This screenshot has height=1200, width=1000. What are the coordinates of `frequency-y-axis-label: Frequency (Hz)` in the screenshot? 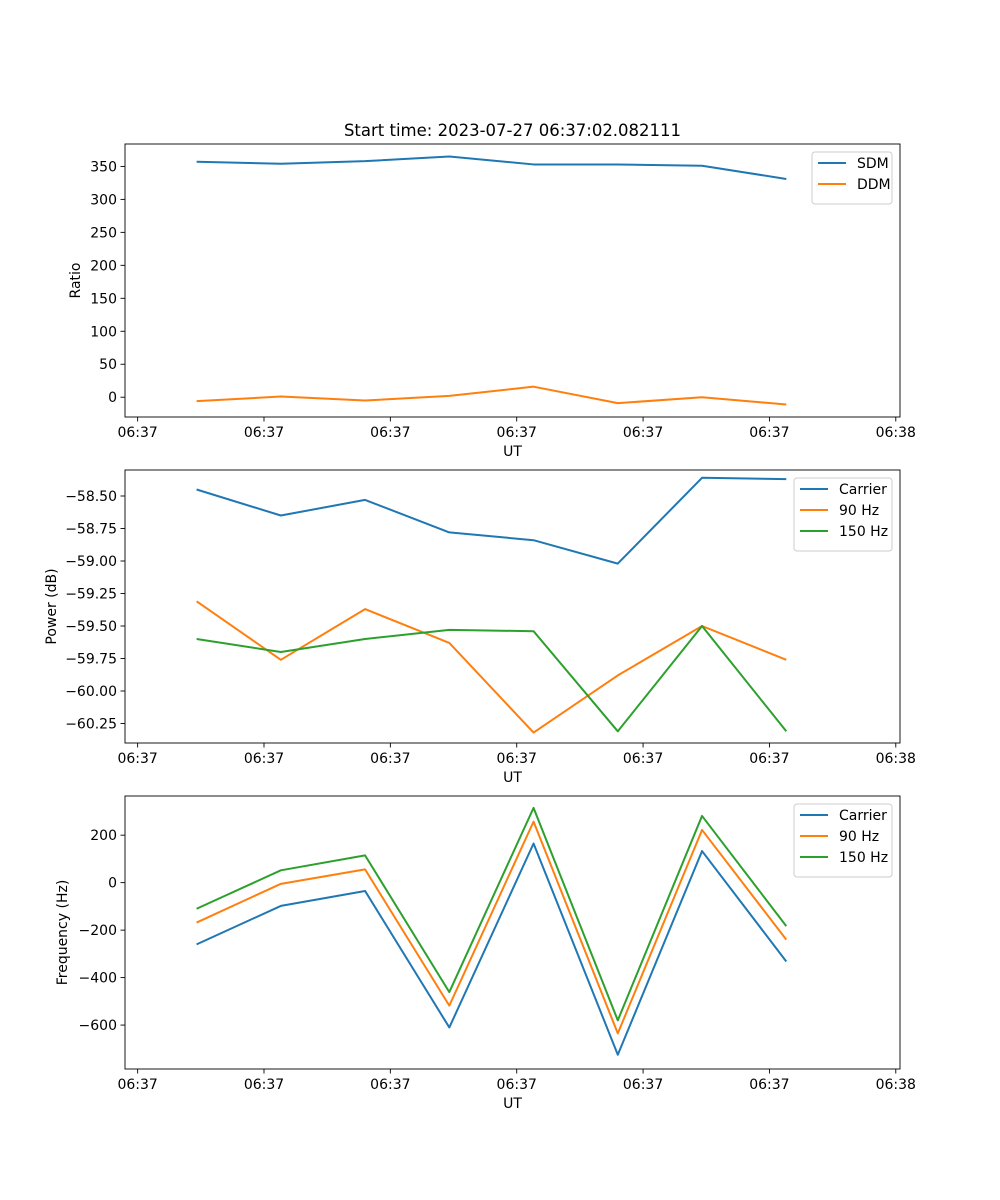 It's located at (63, 933).